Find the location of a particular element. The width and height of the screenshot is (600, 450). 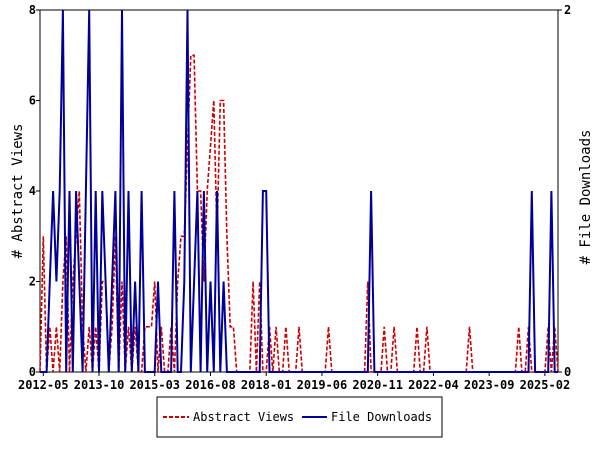

x-tick-label: 2012-05 is located at coordinates (43, 385).